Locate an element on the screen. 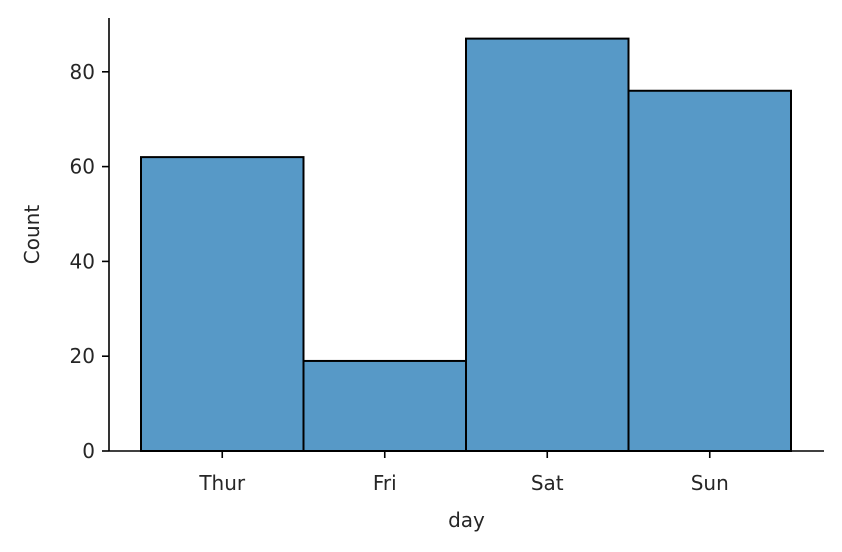 The height and width of the screenshot is (552, 842). x-tick-label: Thur is located at coordinates (222, 483).